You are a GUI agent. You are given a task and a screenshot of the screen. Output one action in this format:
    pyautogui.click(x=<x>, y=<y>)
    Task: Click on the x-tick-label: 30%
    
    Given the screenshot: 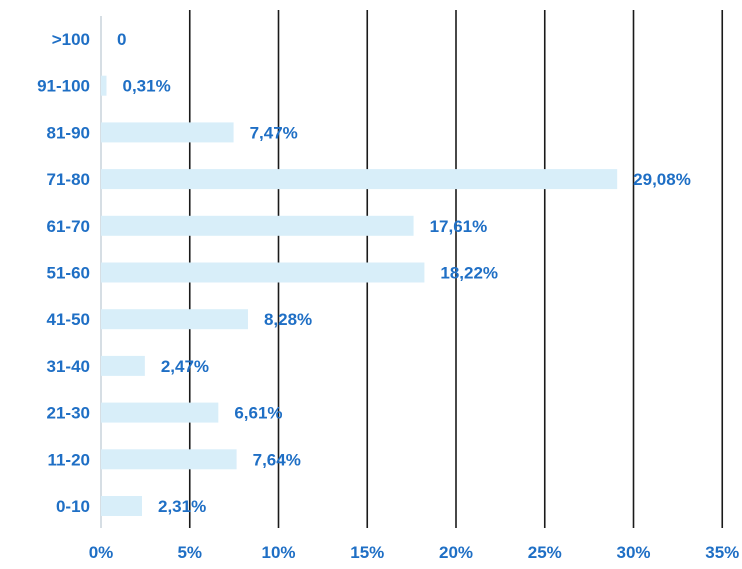 What is the action you would take?
    pyautogui.click(x=633, y=552)
    